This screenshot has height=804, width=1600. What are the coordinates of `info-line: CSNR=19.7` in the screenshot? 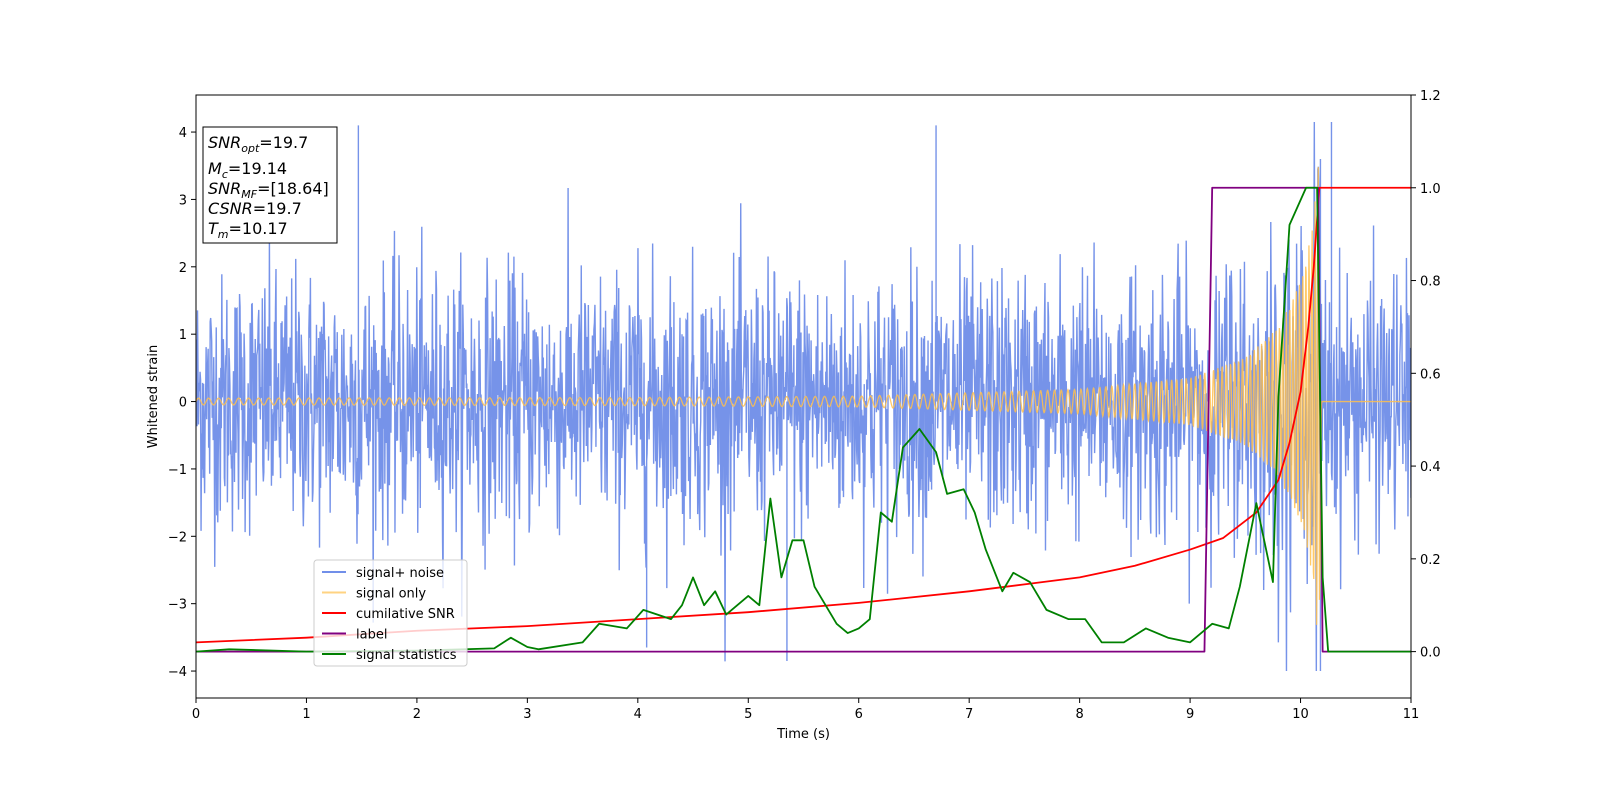 It's located at (255, 208).